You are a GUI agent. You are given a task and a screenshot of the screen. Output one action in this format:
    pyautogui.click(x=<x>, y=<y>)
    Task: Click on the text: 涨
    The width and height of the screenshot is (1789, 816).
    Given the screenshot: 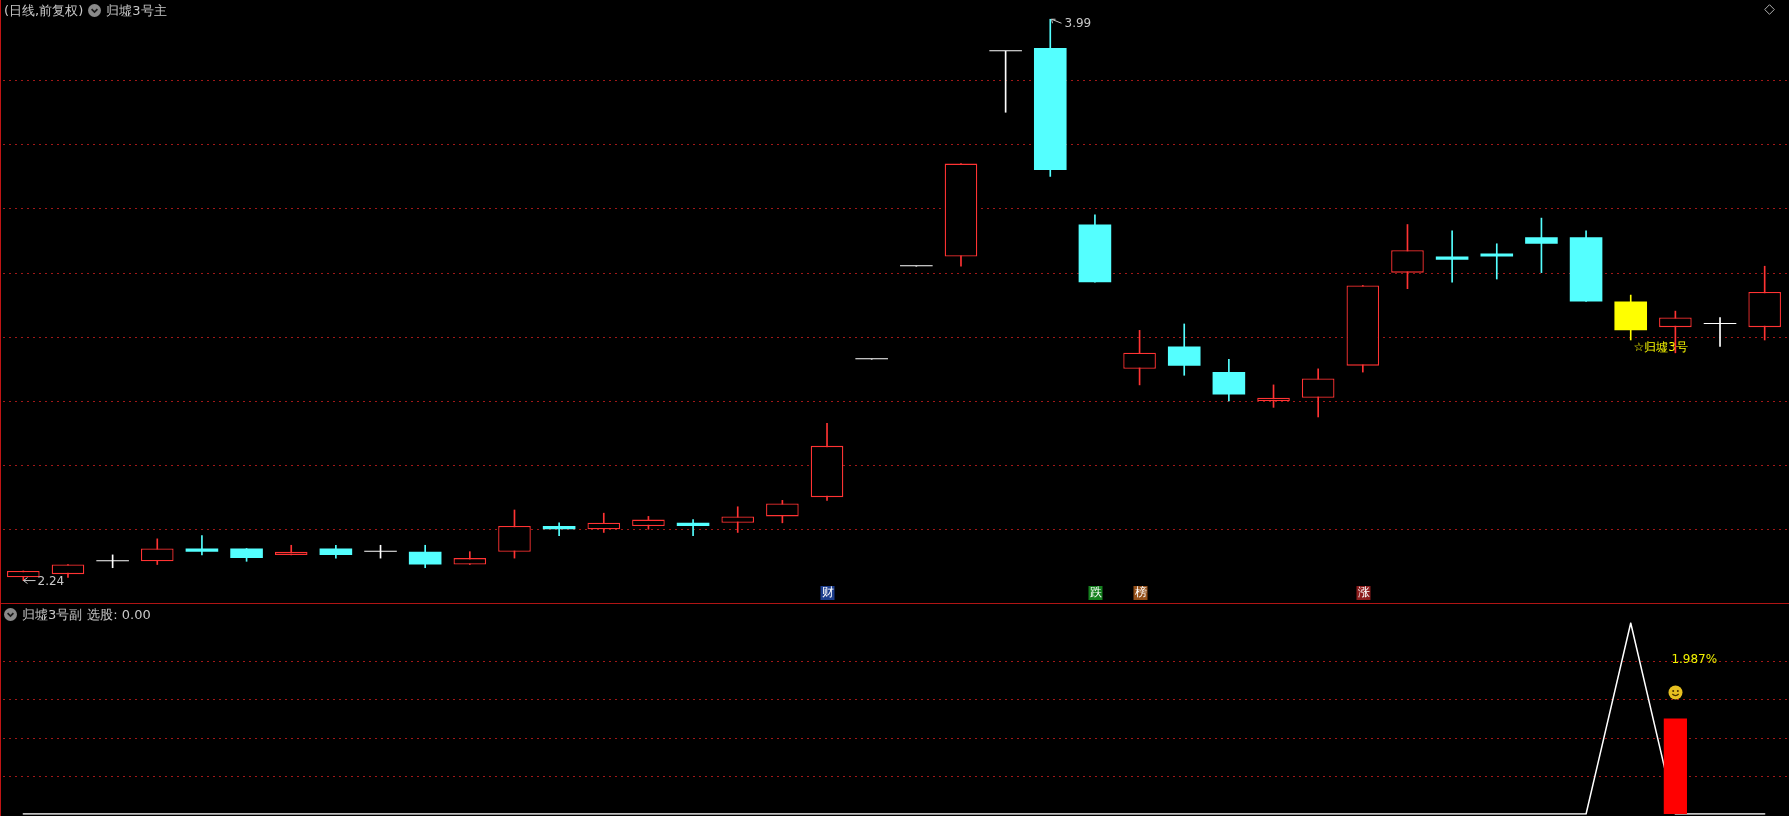 What is the action you would take?
    pyautogui.click(x=1363, y=592)
    